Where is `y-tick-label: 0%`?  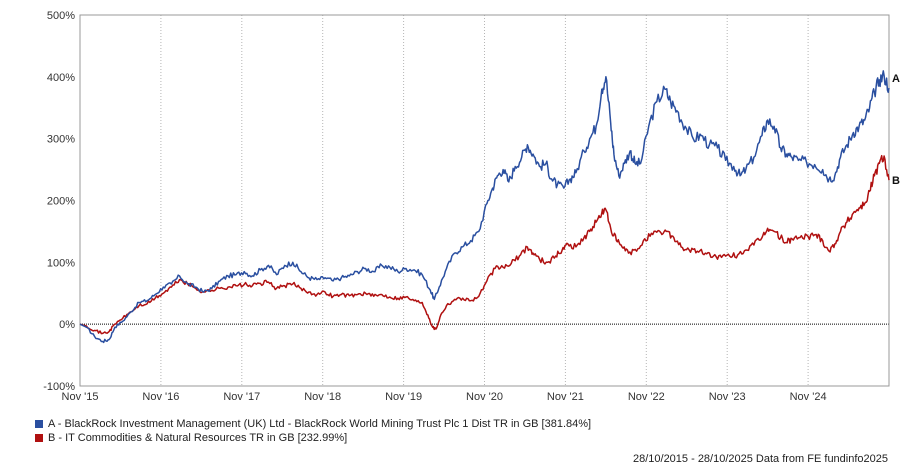
y-tick-label: 0% is located at coordinates (67, 325).